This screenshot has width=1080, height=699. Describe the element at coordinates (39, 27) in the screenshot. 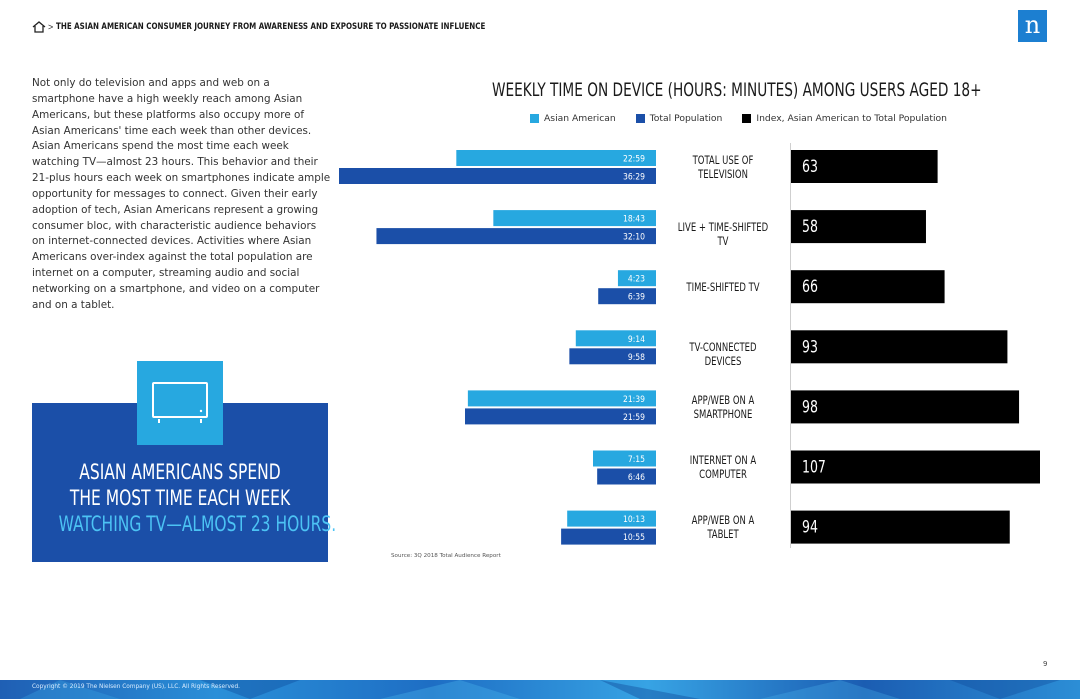

I see `home-icon` at that location.